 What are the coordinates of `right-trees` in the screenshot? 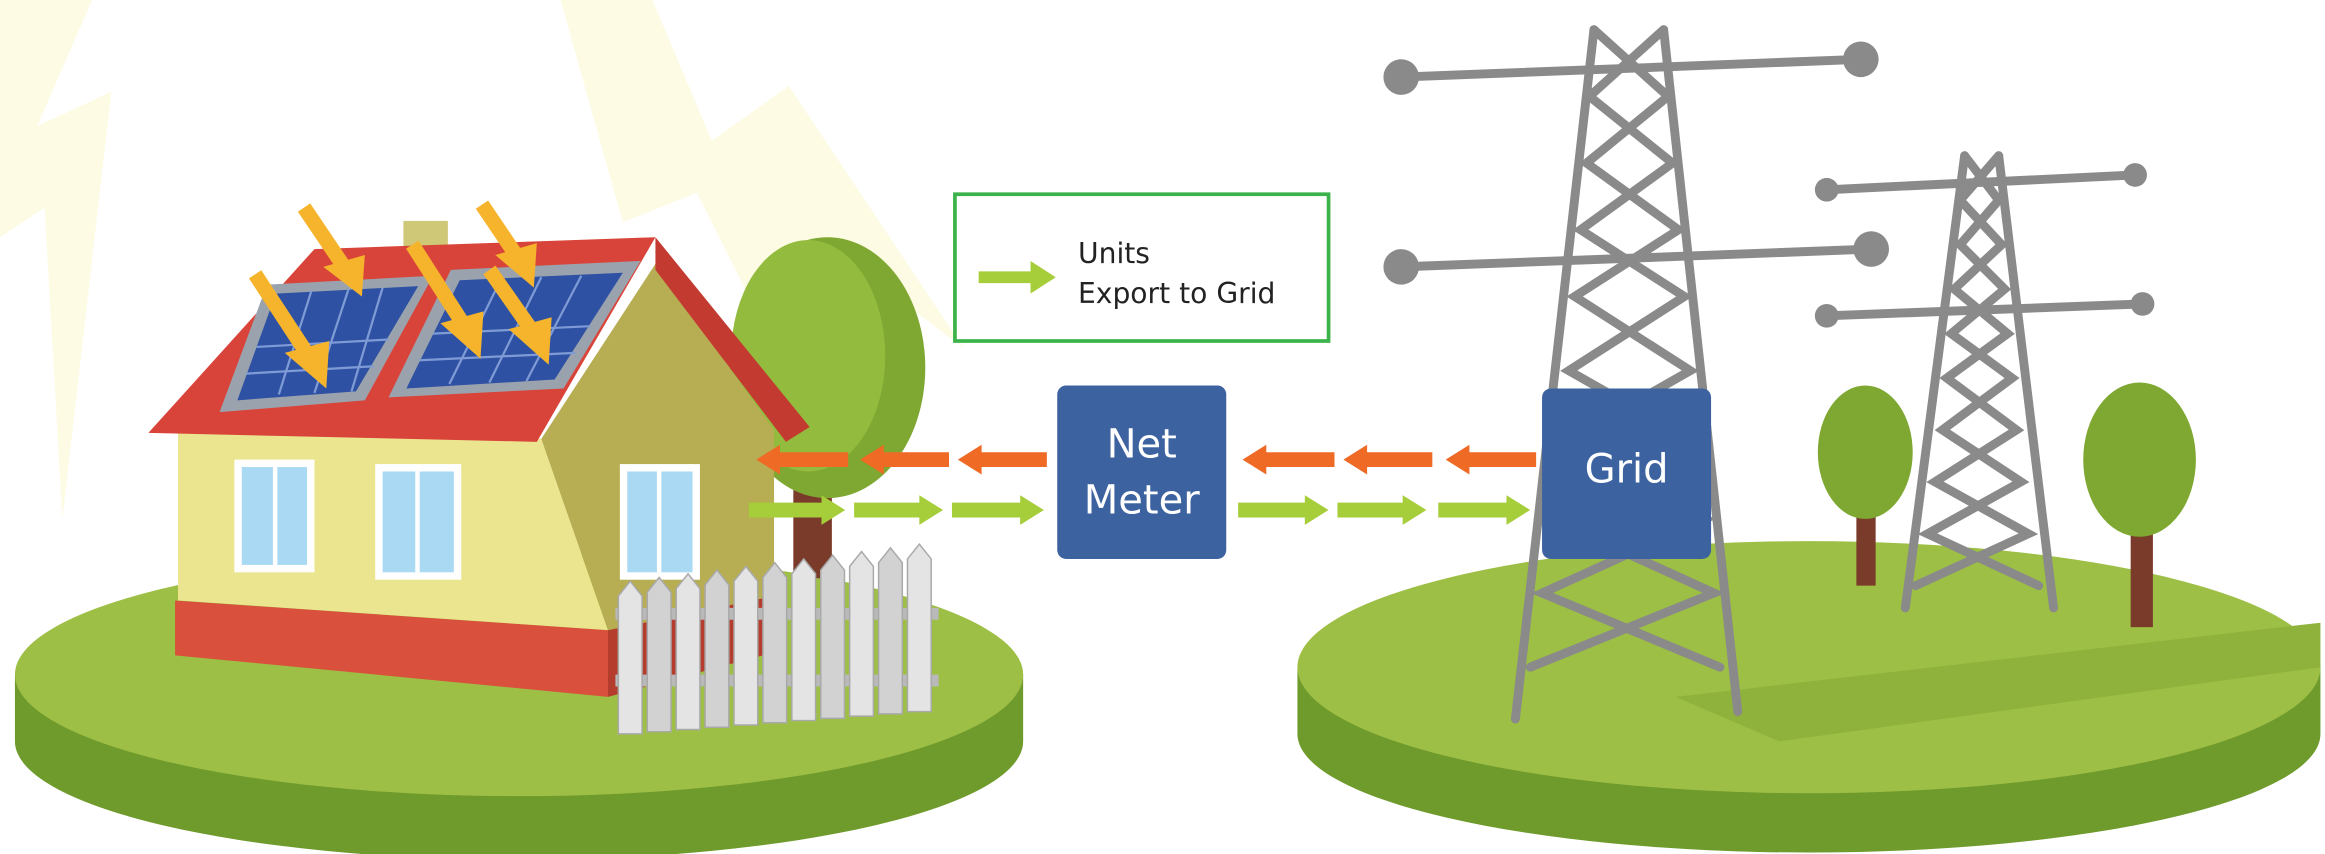 It's located at (2006, 505).